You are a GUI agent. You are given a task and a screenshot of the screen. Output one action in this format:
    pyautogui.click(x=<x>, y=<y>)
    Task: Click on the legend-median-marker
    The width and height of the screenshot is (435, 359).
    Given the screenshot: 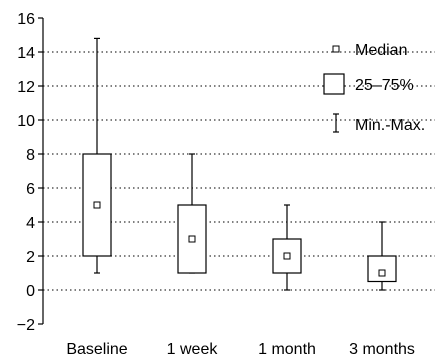 What is the action you would take?
    pyautogui.click(x=336, y=49)
    